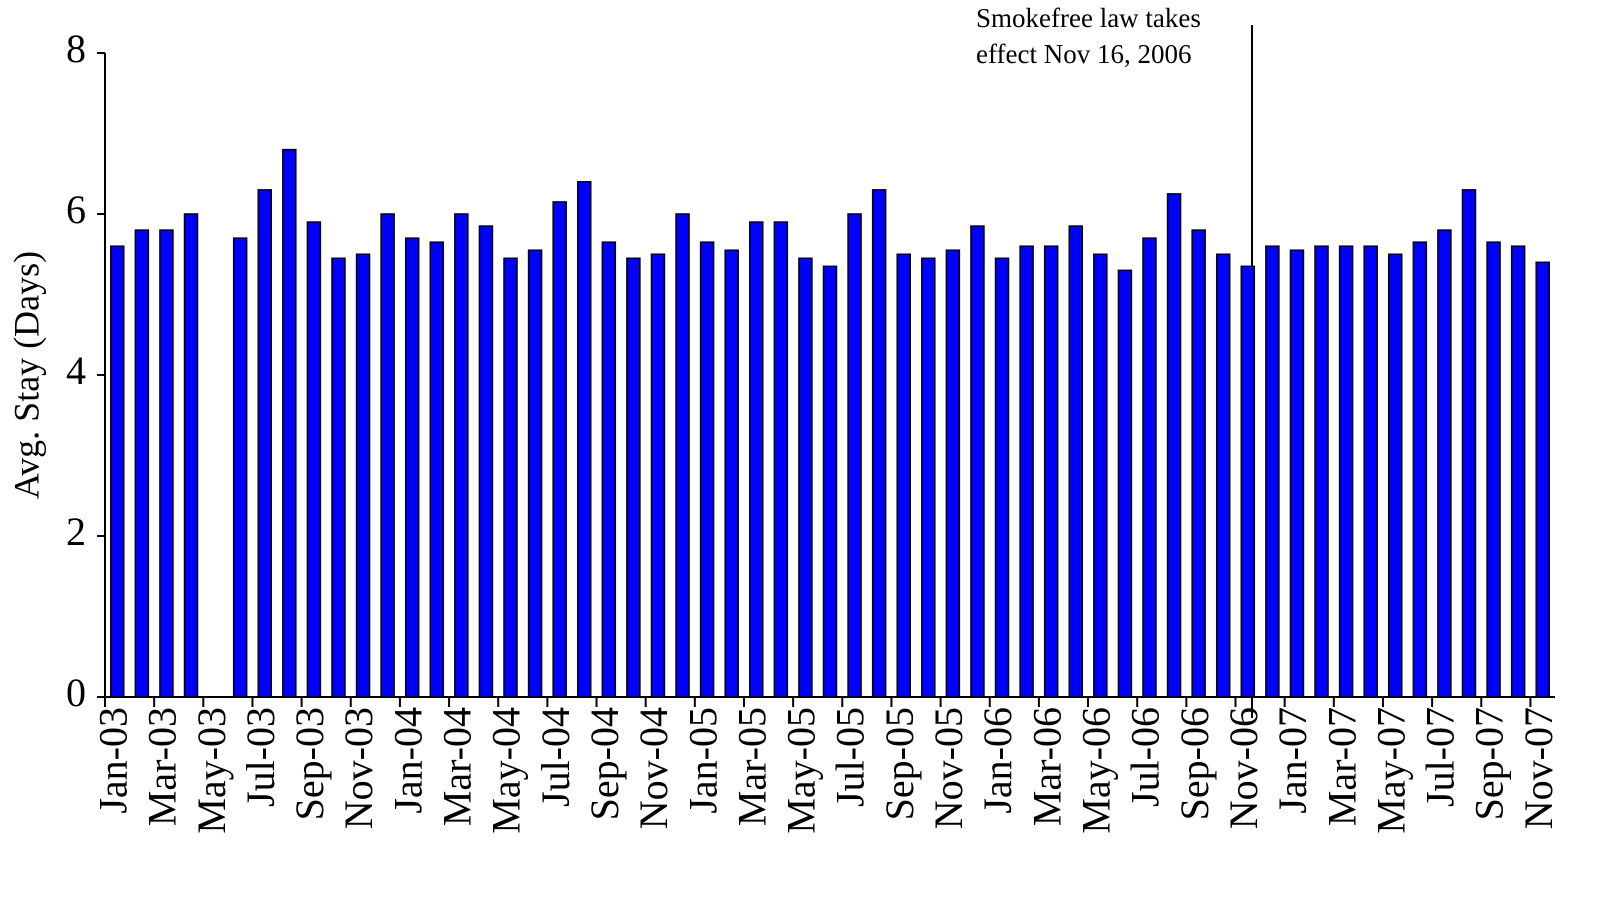 Image resolution: width=1617 pixels, height=904 pixels. What do you see at coordinates (112, 760) in the screenshot?
I see `x-tick-label: Jan-03` at bounding box center [112, 760].